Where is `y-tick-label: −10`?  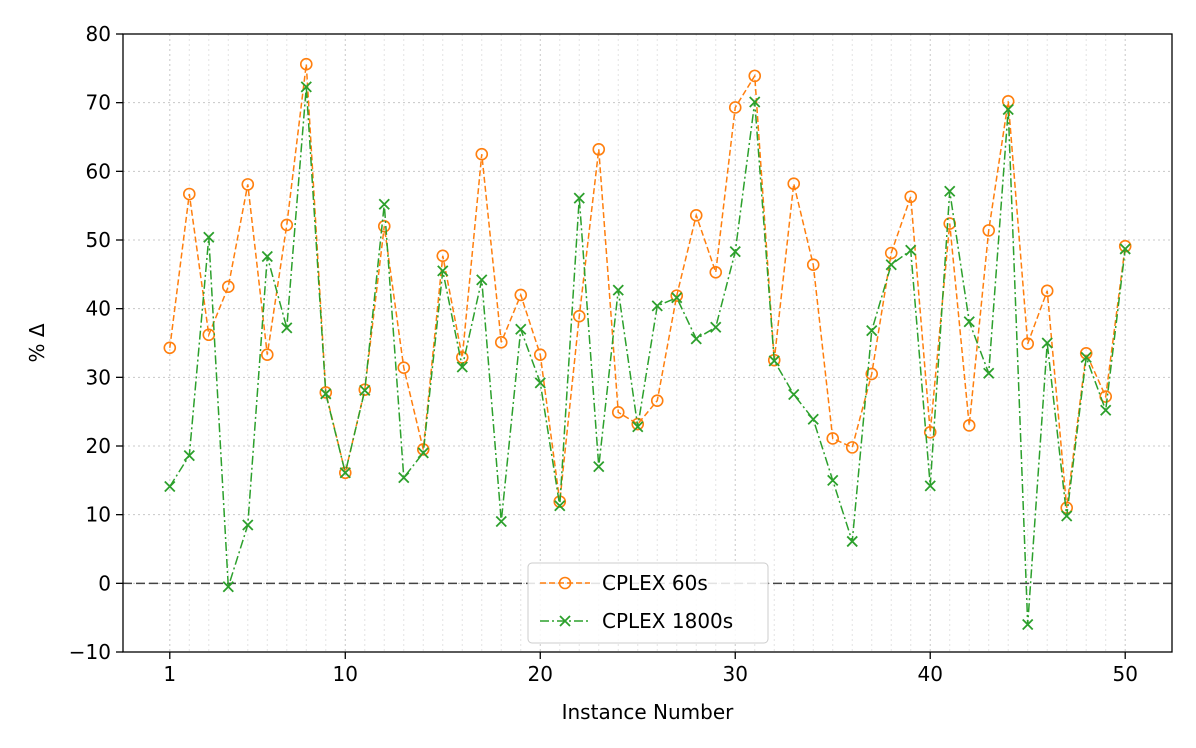
y-tick-label: −10 is located at coordinates (90, 652).